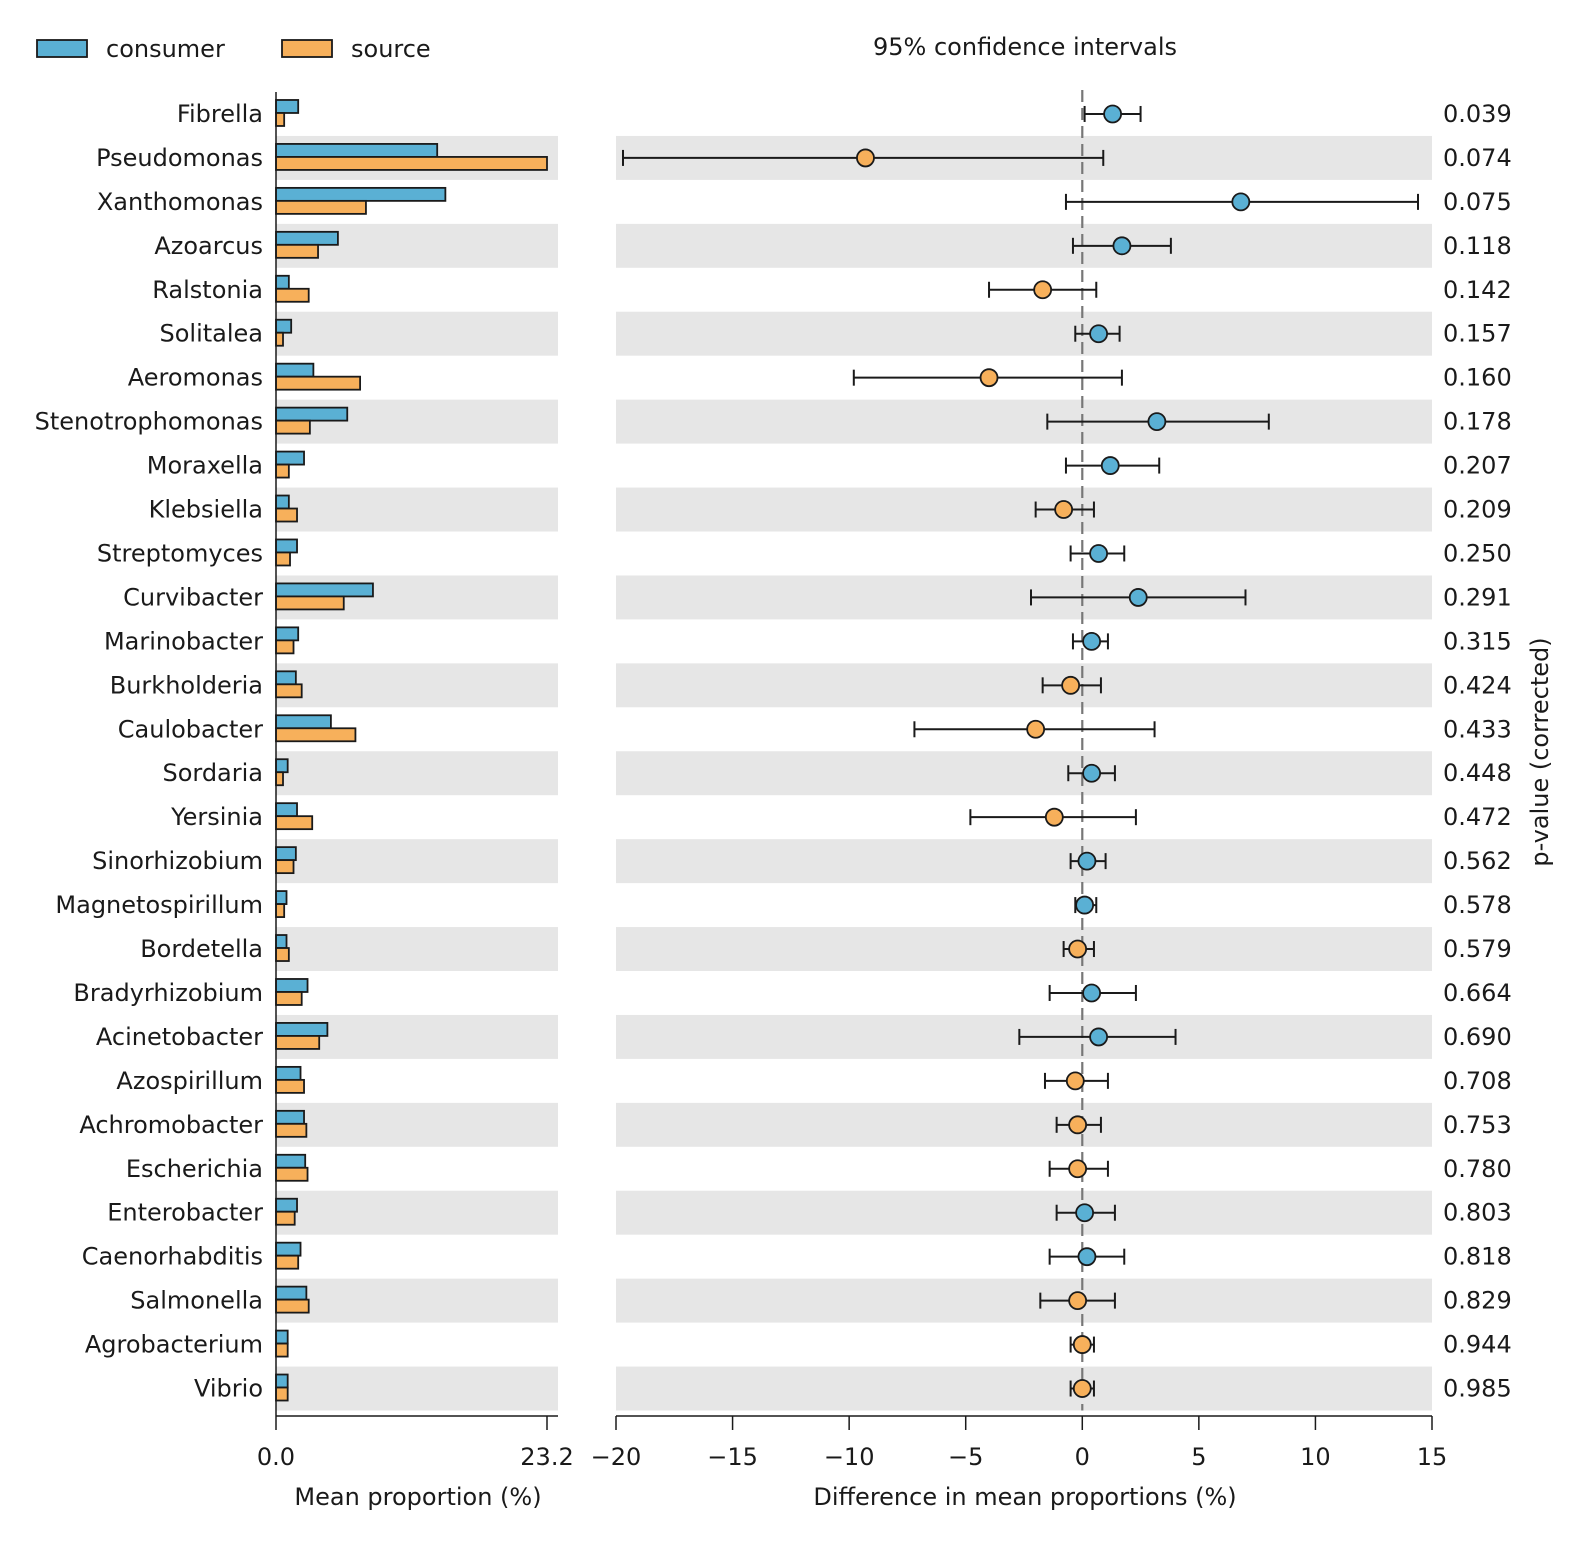 This screenshot has width=1571, height=1542. I want to click on bar-source-stenotrophomonas, so click(293, 427).